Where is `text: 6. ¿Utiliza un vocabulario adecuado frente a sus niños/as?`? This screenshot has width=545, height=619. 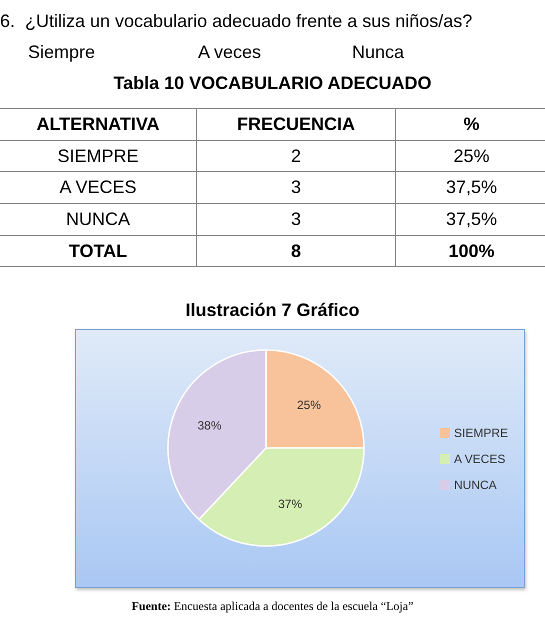 text: 6. ¿Utiliza un vocabulario adecuado frente a sus niños/as? is located at coordinates (236, 21).